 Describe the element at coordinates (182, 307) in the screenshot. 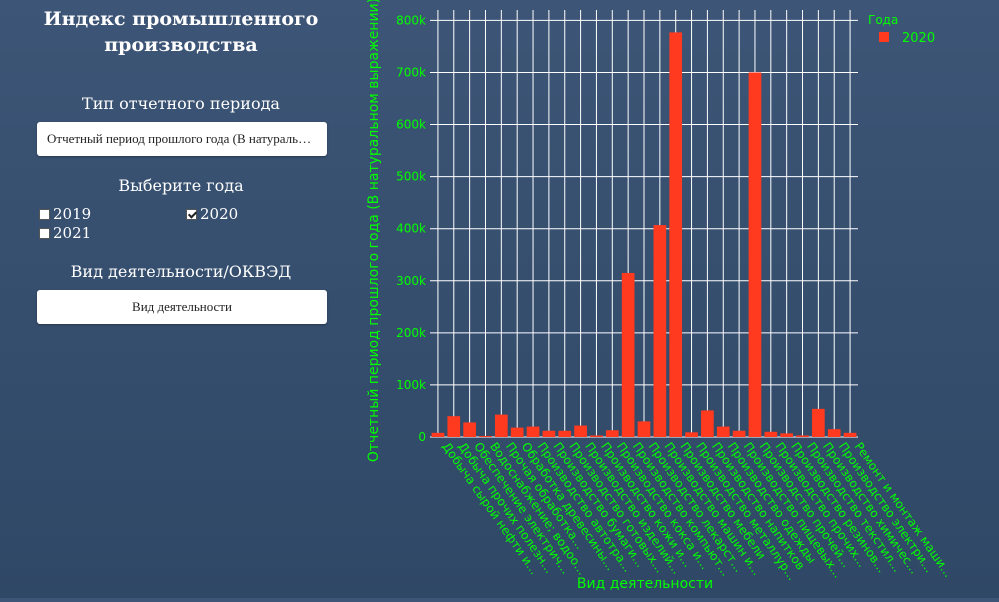

I see `activity-dropdown: Вид деятельности` at that location.